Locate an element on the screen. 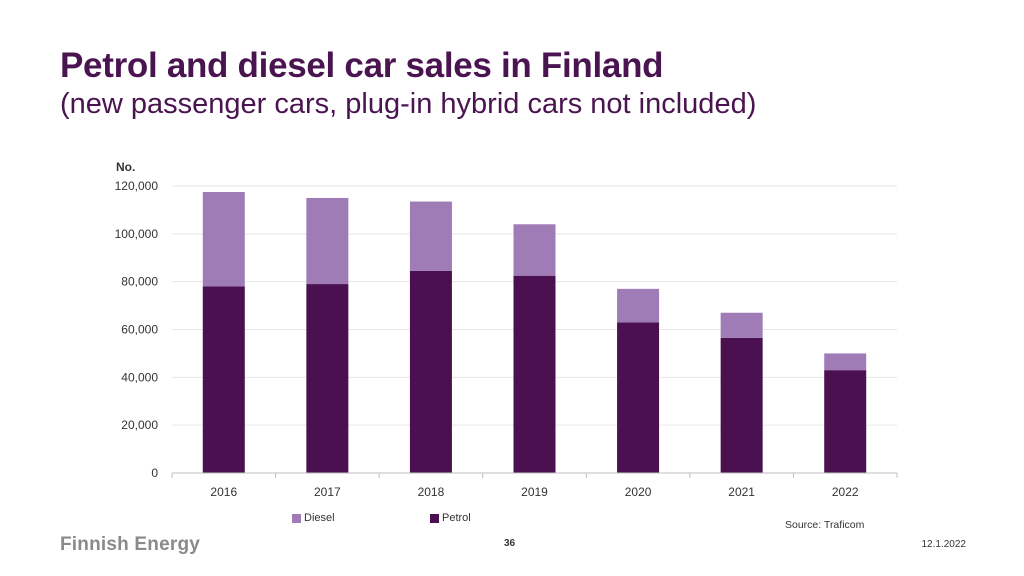 This screenshot has height=576, width=1024. finnish-energy-logo: Finnish Energy is located at coordinates (130, 544).